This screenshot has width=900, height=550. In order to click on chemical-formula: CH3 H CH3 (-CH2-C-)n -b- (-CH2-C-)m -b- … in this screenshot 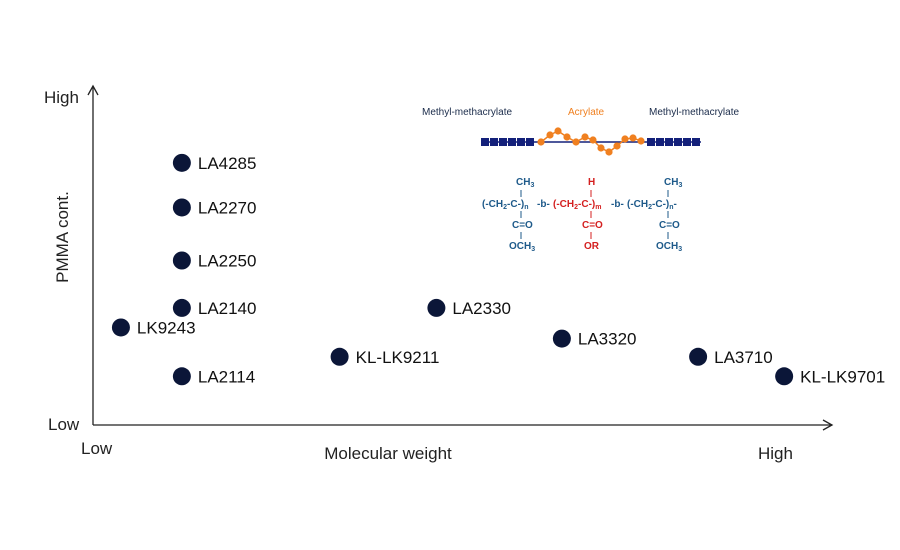, I will do `click(582, 215)`.